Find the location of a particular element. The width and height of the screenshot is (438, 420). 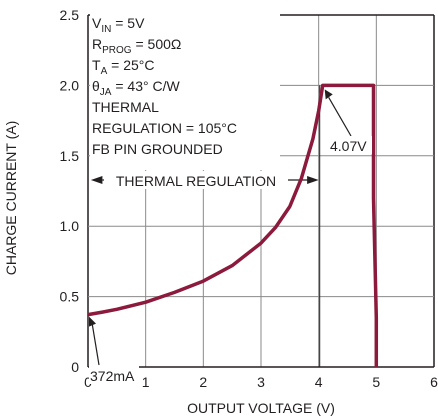

x-tick-label: 0 is located at coordinates (88, 382).